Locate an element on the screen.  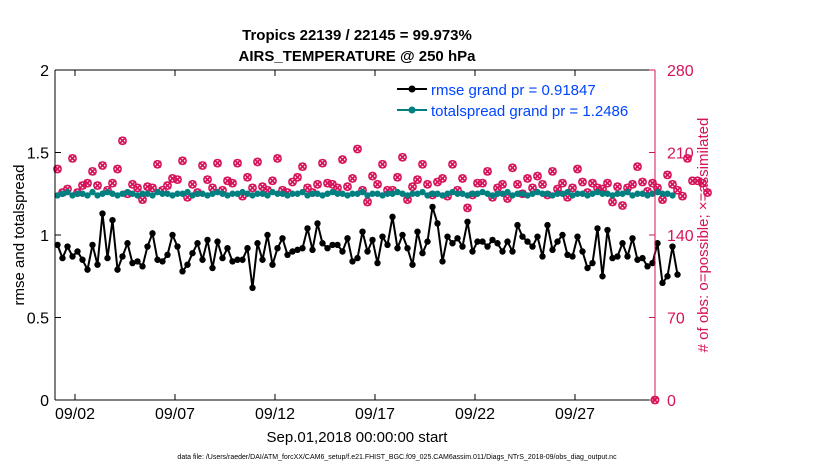
y2-tick-label: 70 is located at coordinates (676, 319).